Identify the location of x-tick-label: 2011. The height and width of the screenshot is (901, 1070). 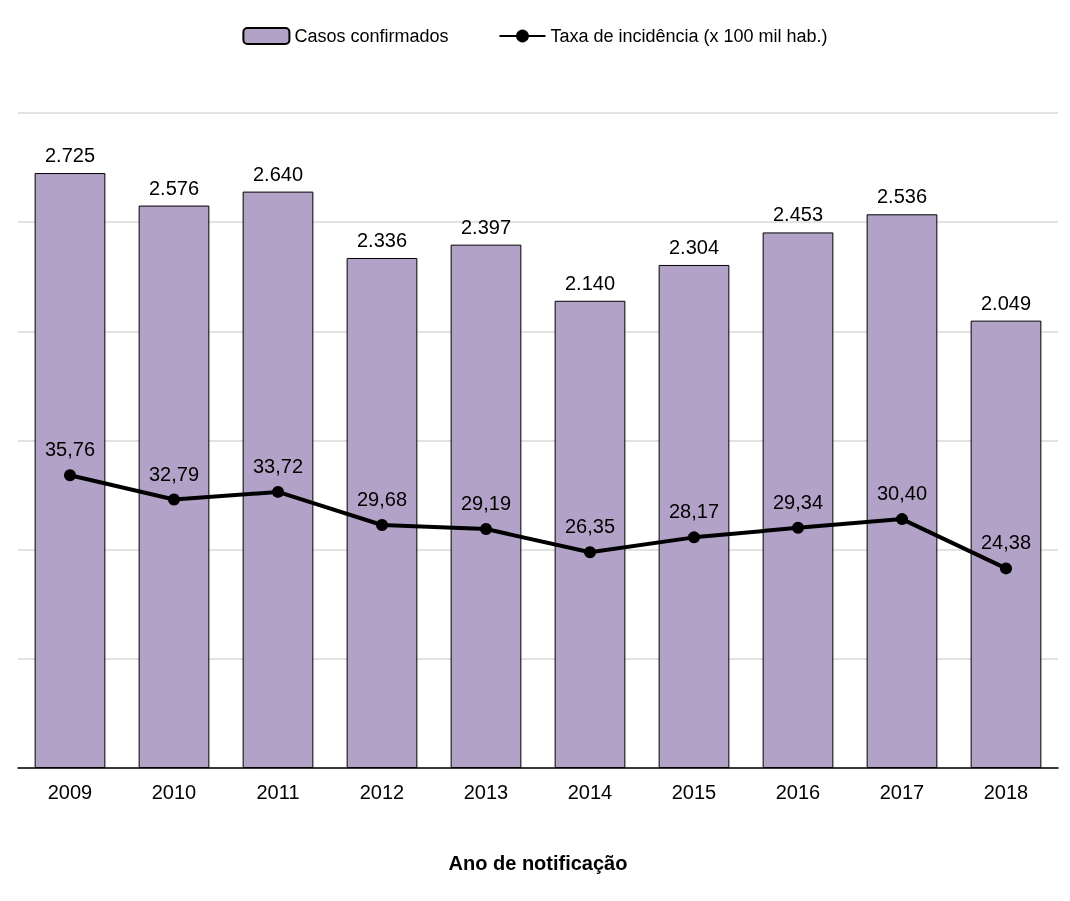
(278, 792).